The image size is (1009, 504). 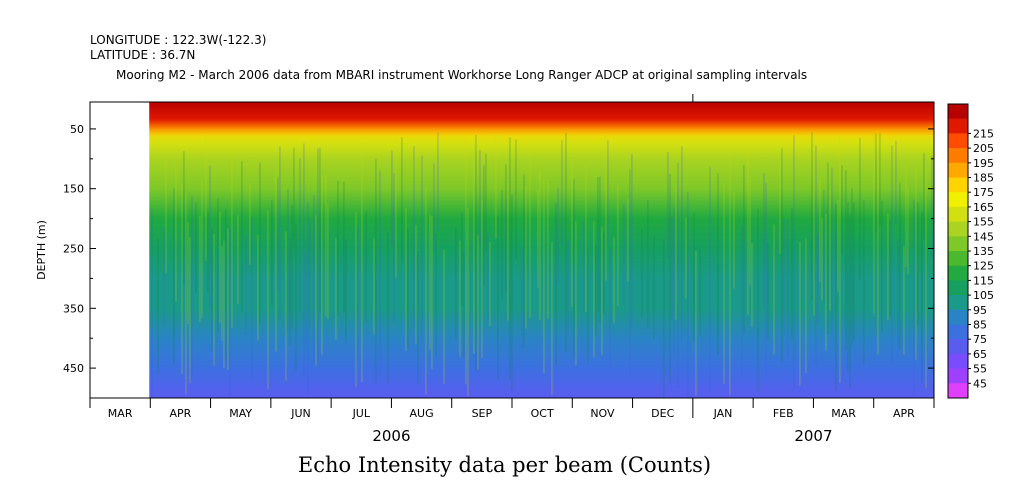 What do you see at coordinates (178, 40) in the screenshot?
I see `longitude-label: LONGITUDE : 122.3W(-122.3)` at bounding box center [178, 40].